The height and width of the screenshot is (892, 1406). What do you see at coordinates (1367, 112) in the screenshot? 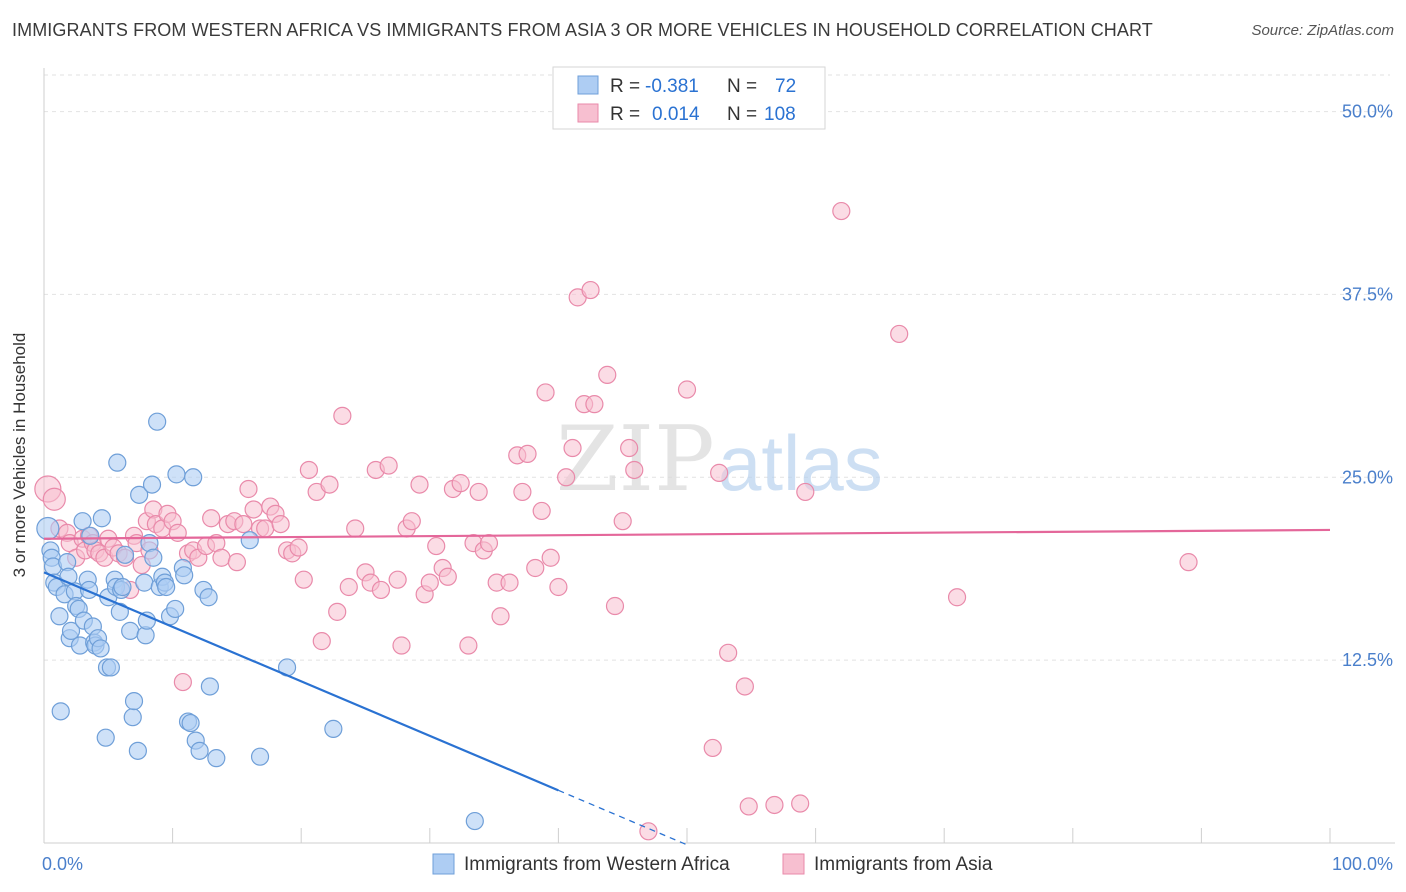
I see `y-tick-label: 50.0%` at bounding box center [1367, 112].